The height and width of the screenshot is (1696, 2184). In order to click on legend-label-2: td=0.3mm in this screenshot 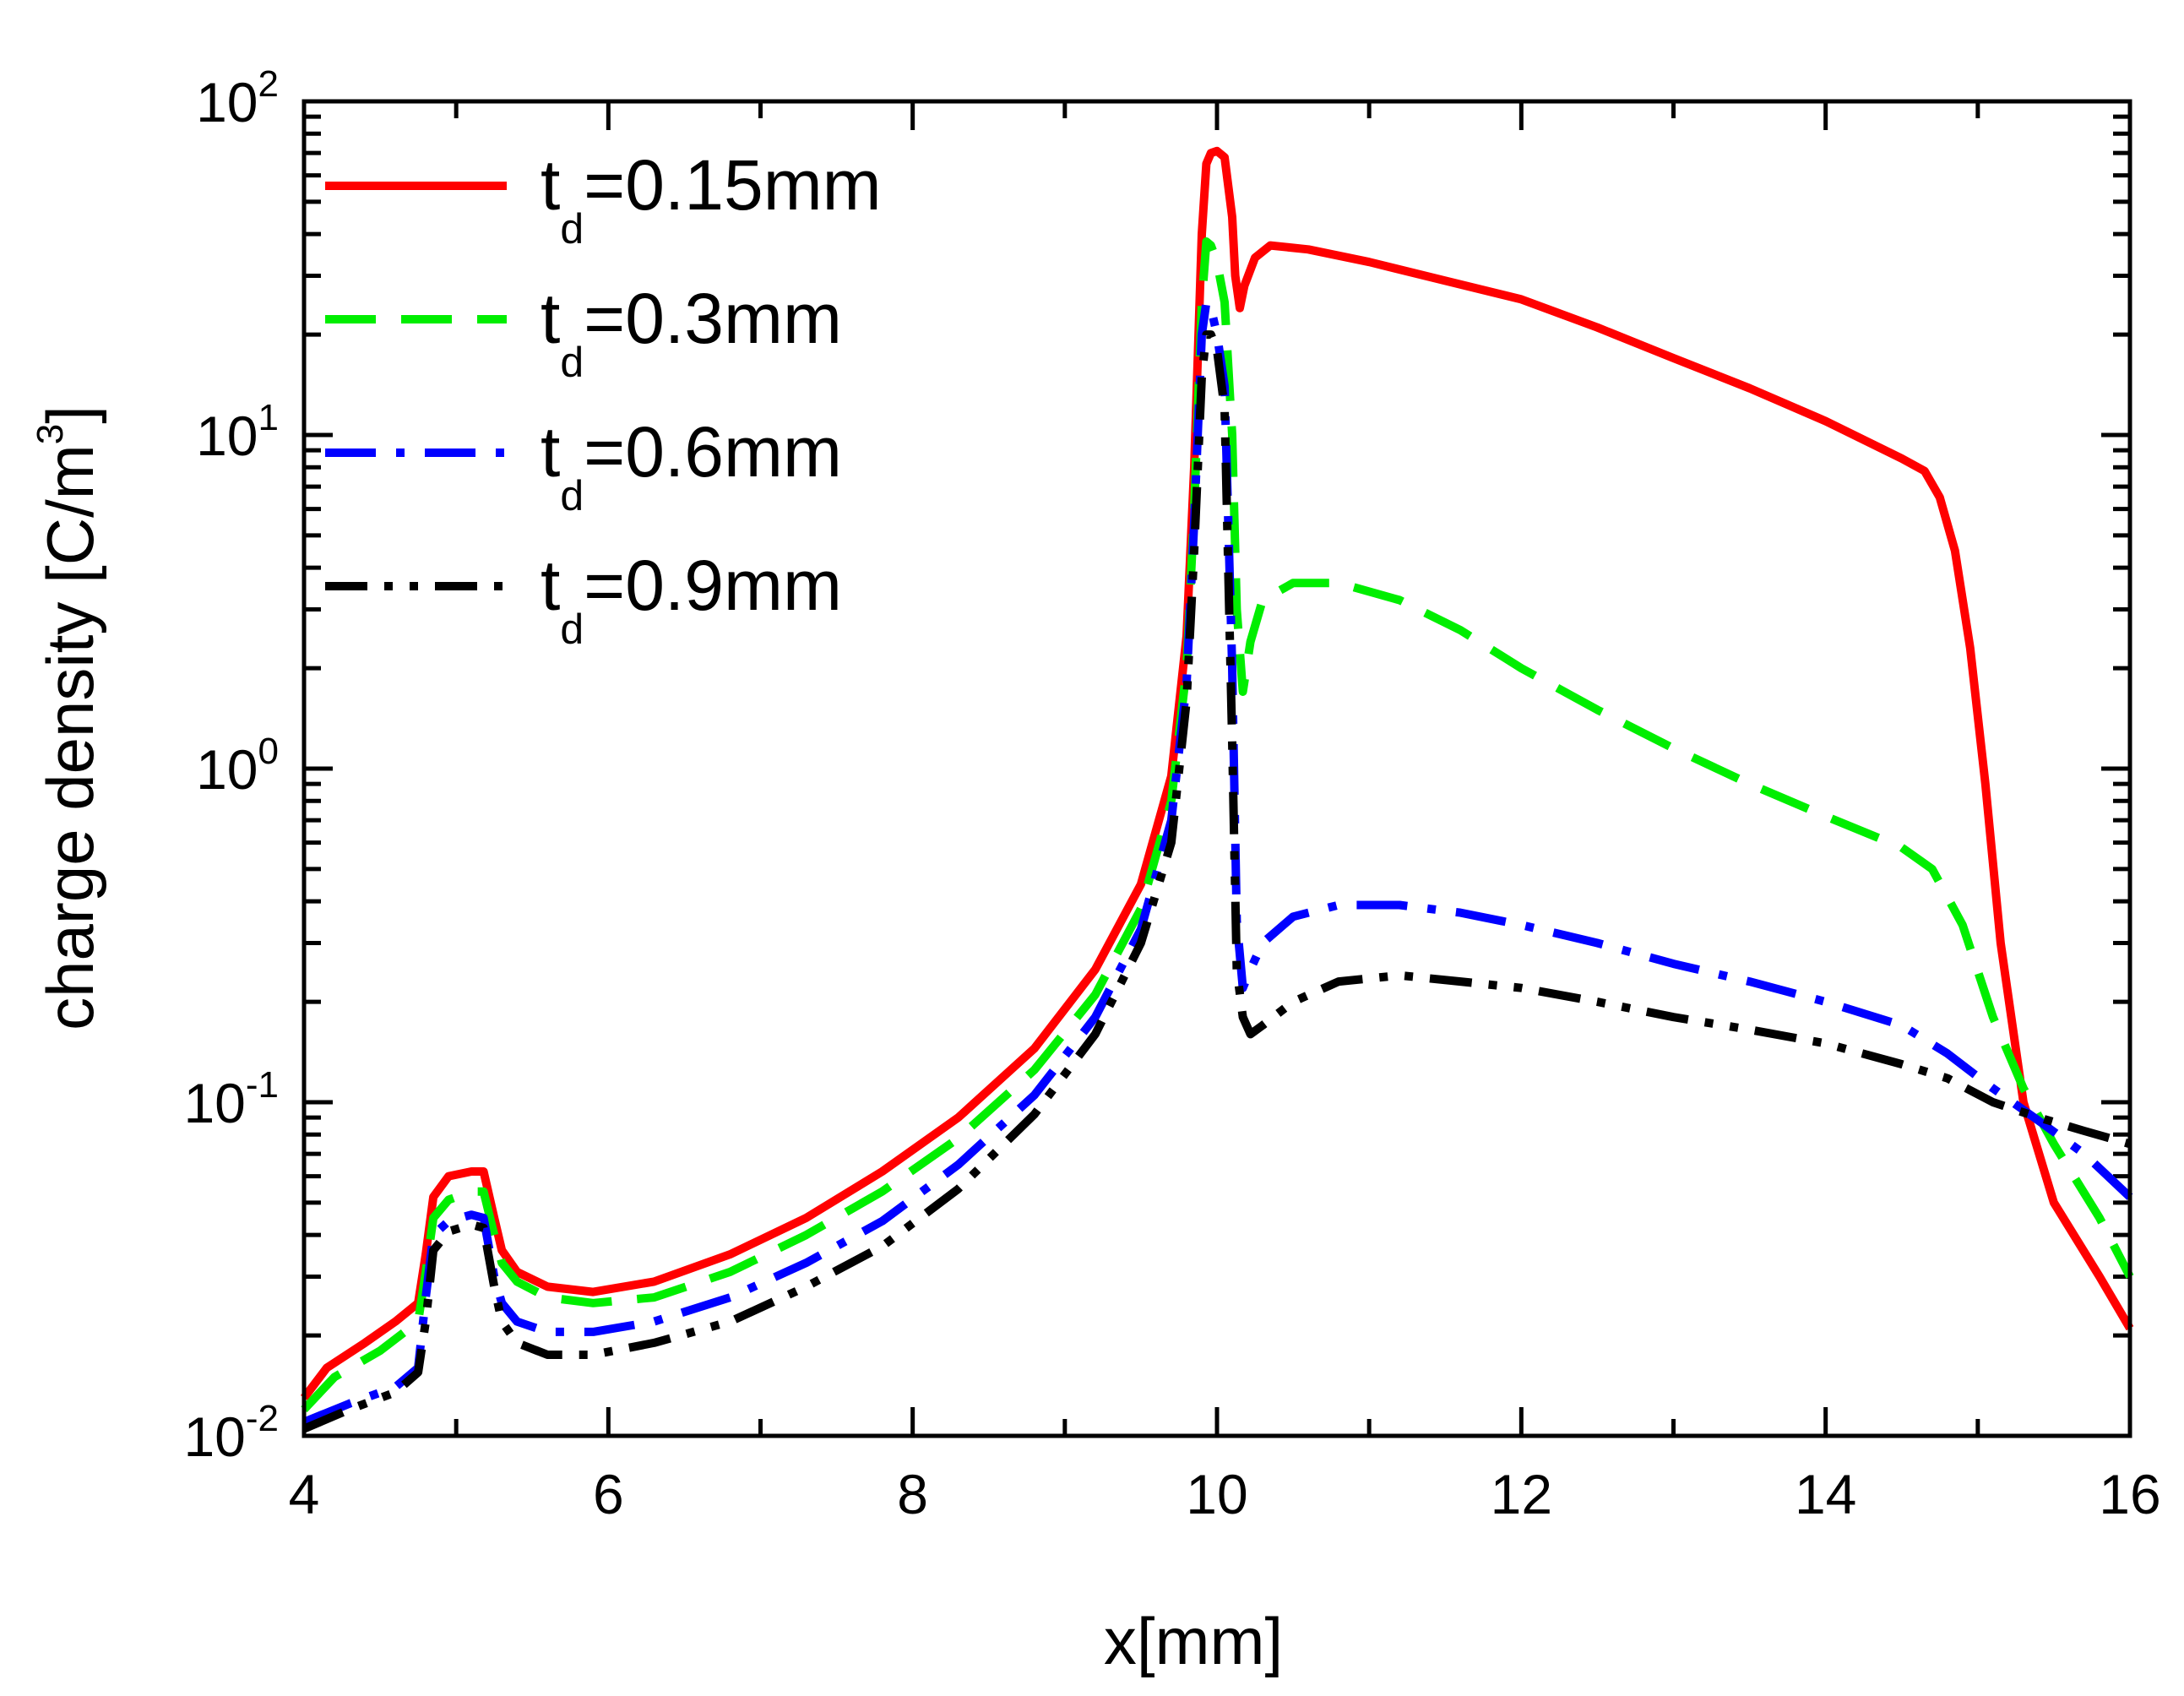, I will do `click(691, 332)`.